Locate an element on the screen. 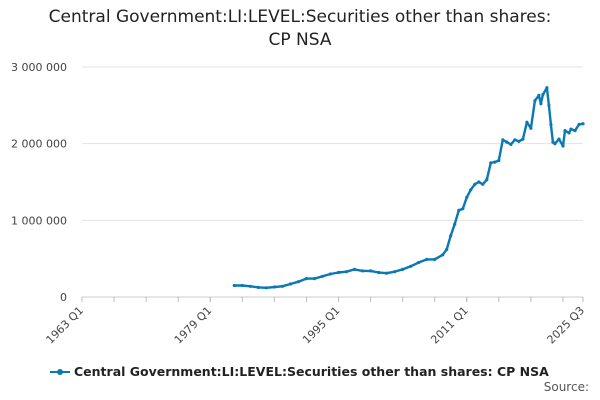 Image resolution: width=600 pixels, height=400 pixels. y-axis-ticks: 0 1 000 000 2 000 000 3 000 000 is located at coordinates (39, 182).